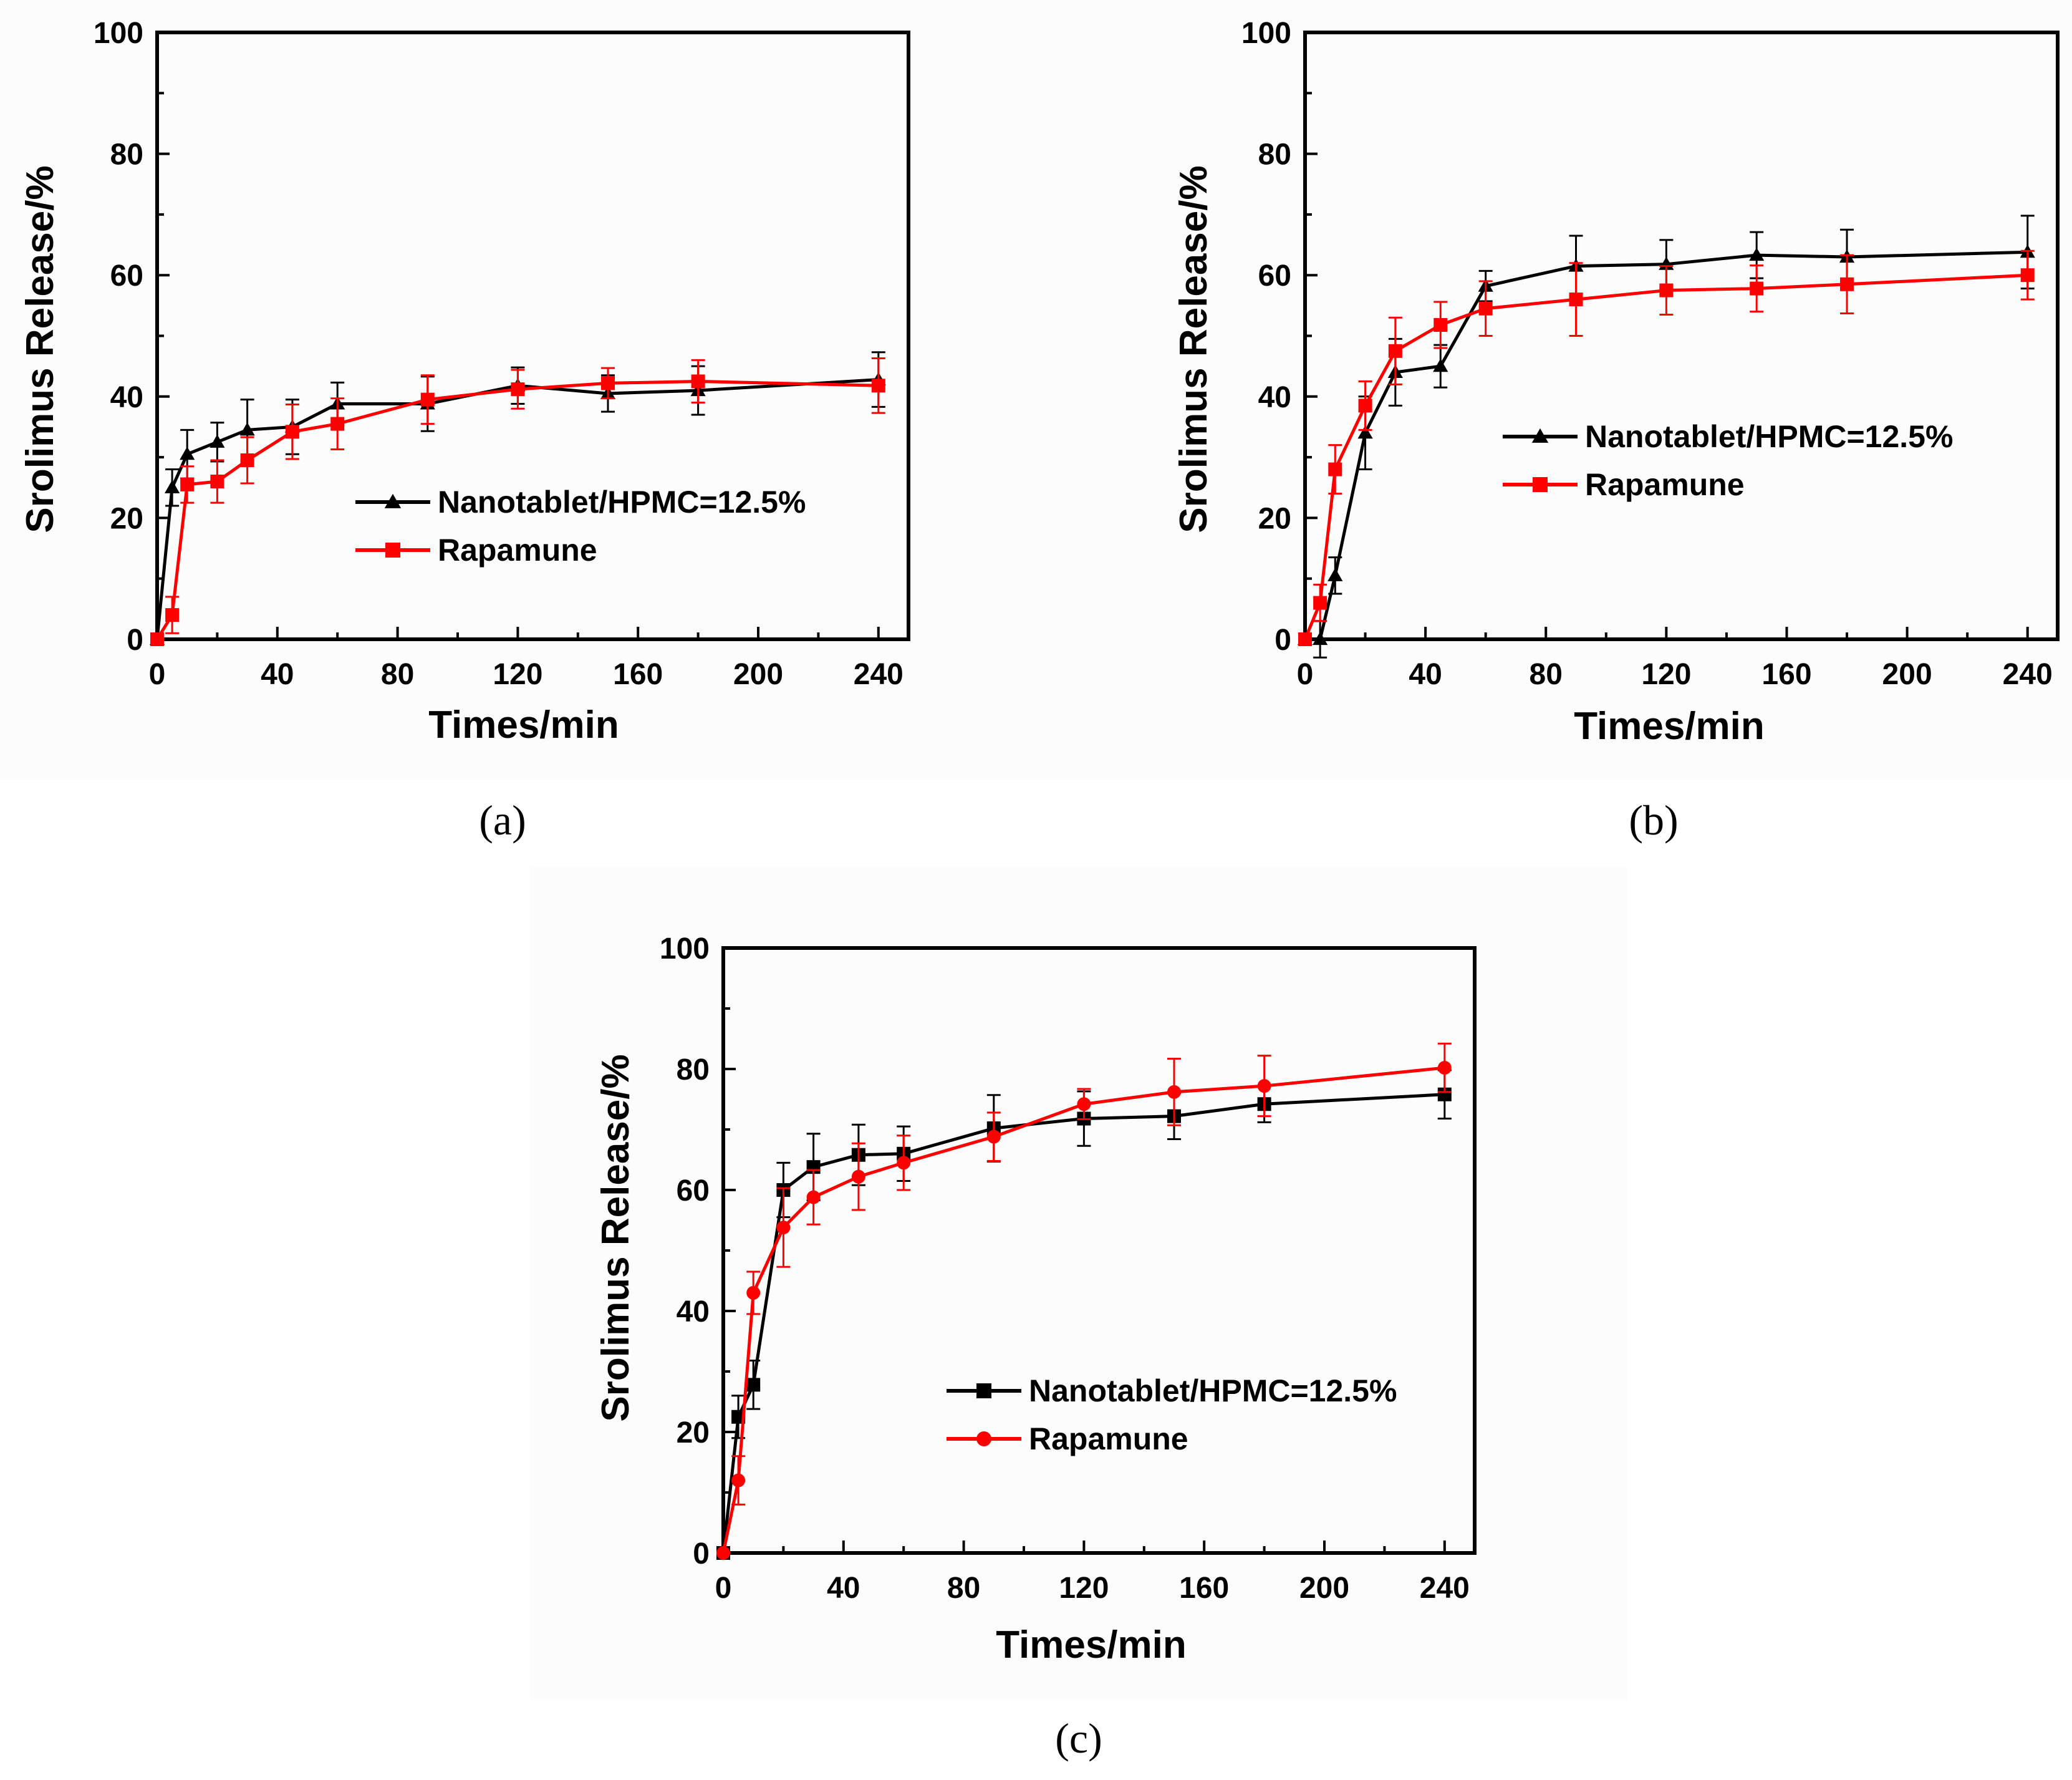  Describe the element at coordinates (502, 820) in the screenshot. I see `panel-label: (a)` at that location.